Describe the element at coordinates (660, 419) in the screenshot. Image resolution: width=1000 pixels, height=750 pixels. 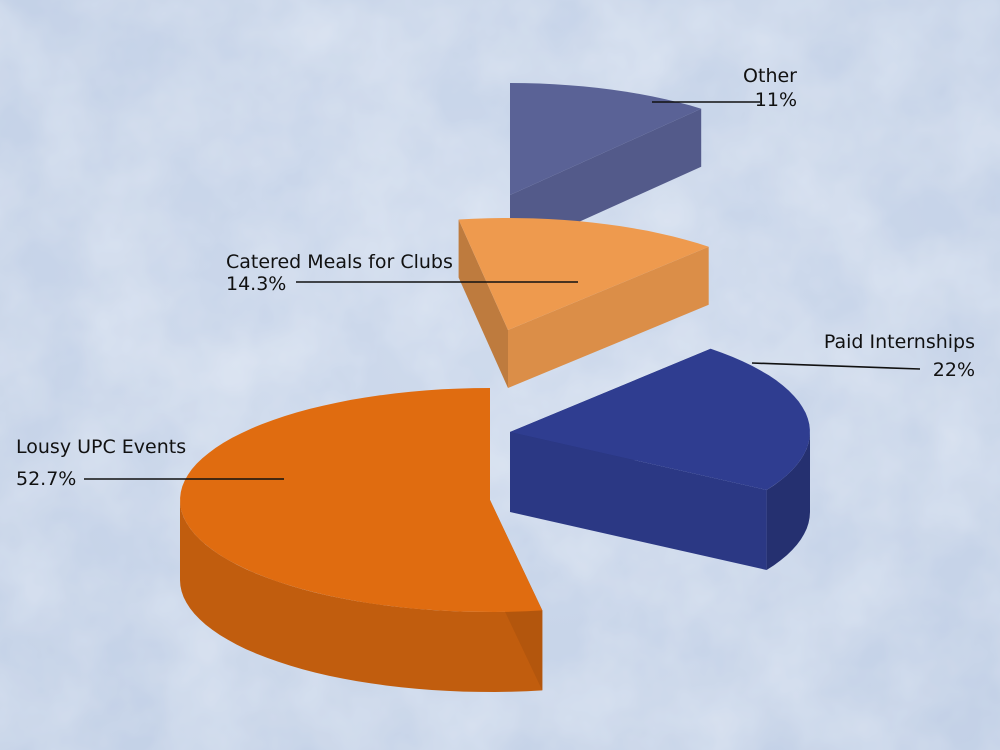
I see `pie-slice-top-paid-internships` at that location.